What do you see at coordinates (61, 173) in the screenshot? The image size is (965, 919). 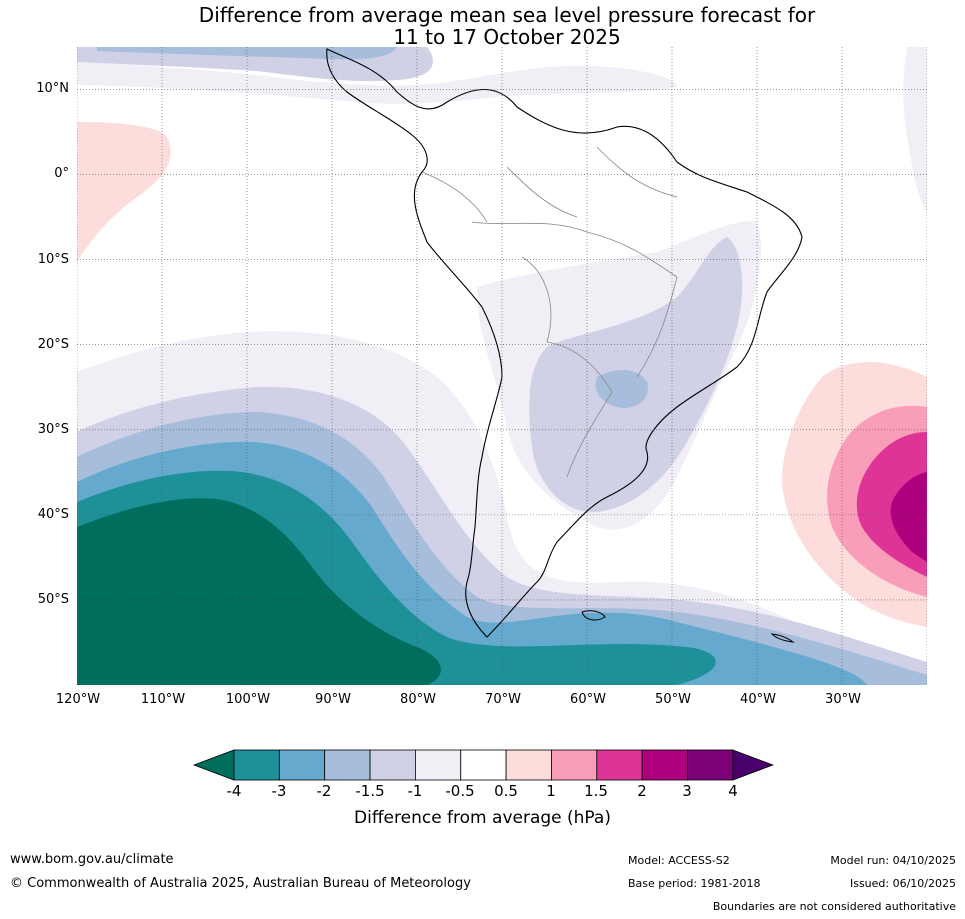 I see `lat-label-0: 0°` at bounding box center [61, 173].